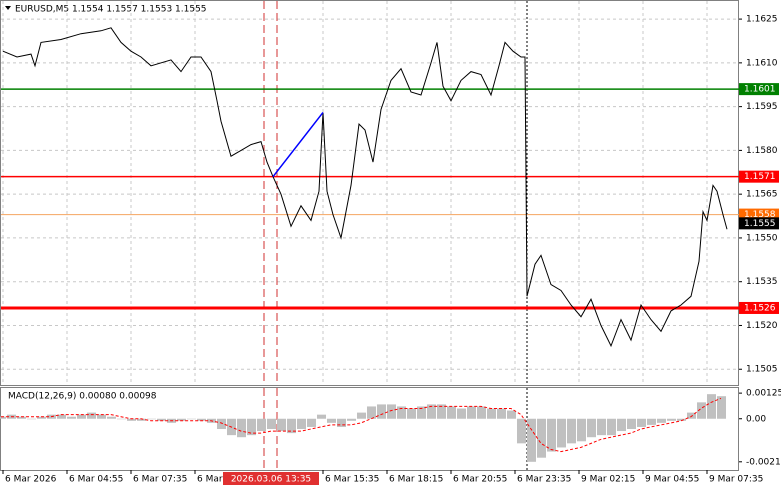  I want to click on y-tick-label: 1.1595, so click(762, 107).